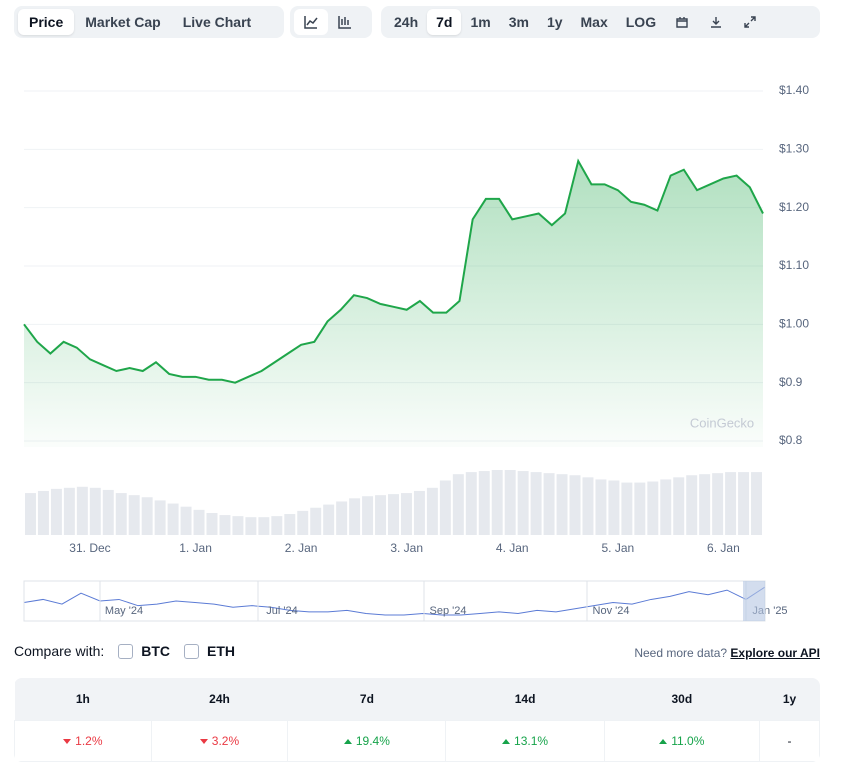  I want to click on navigator-label: May '24, so click(124, 611).